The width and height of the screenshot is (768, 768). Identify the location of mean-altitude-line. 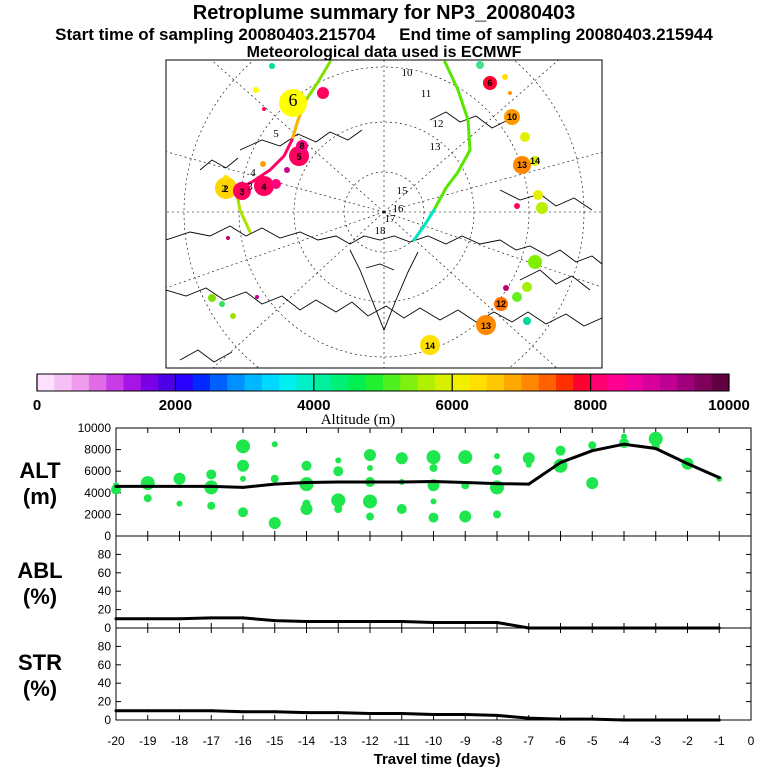
(418, 465).